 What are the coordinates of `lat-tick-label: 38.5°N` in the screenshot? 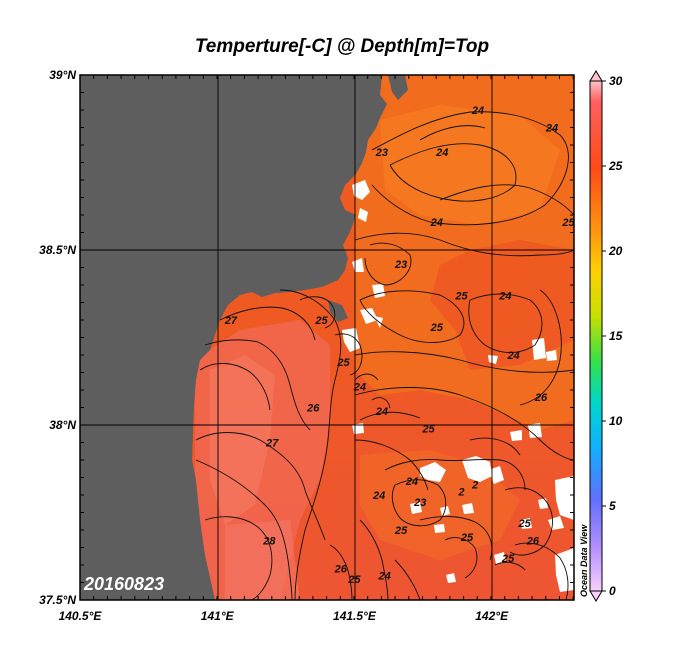 It's located at (57, 250).